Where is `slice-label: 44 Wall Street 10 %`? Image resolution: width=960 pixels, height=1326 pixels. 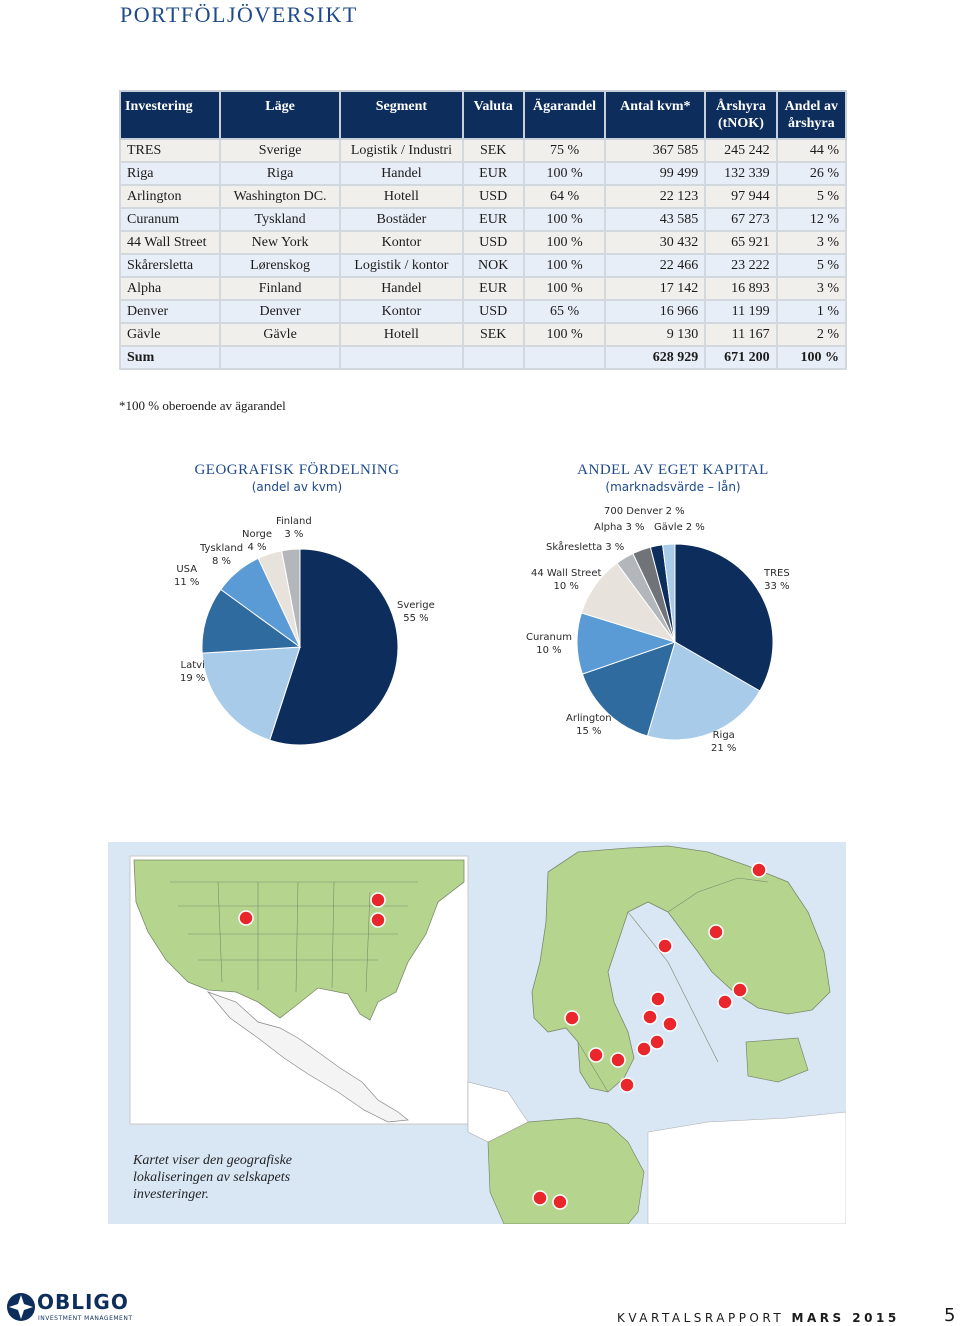 slice-label: 44 Wall Street 10 % is located at coordinates (566, 580).